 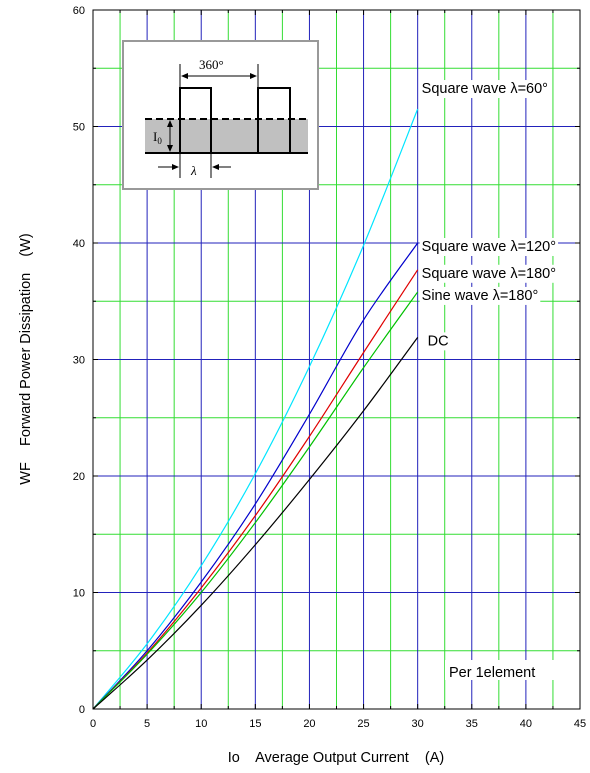 I want to click on x-tick-label: 45, so click(x=580, y=724).